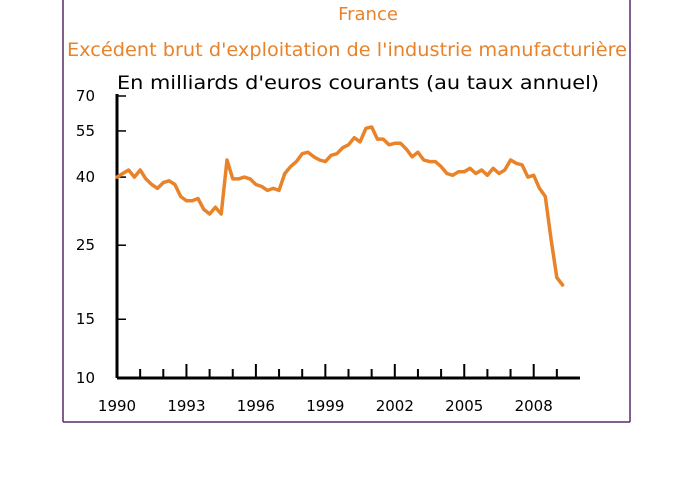  What do you see at coordinates (534, 406) in the screenshot?
I see `x-tick-label: 2008` at bounding box center [534, 406].